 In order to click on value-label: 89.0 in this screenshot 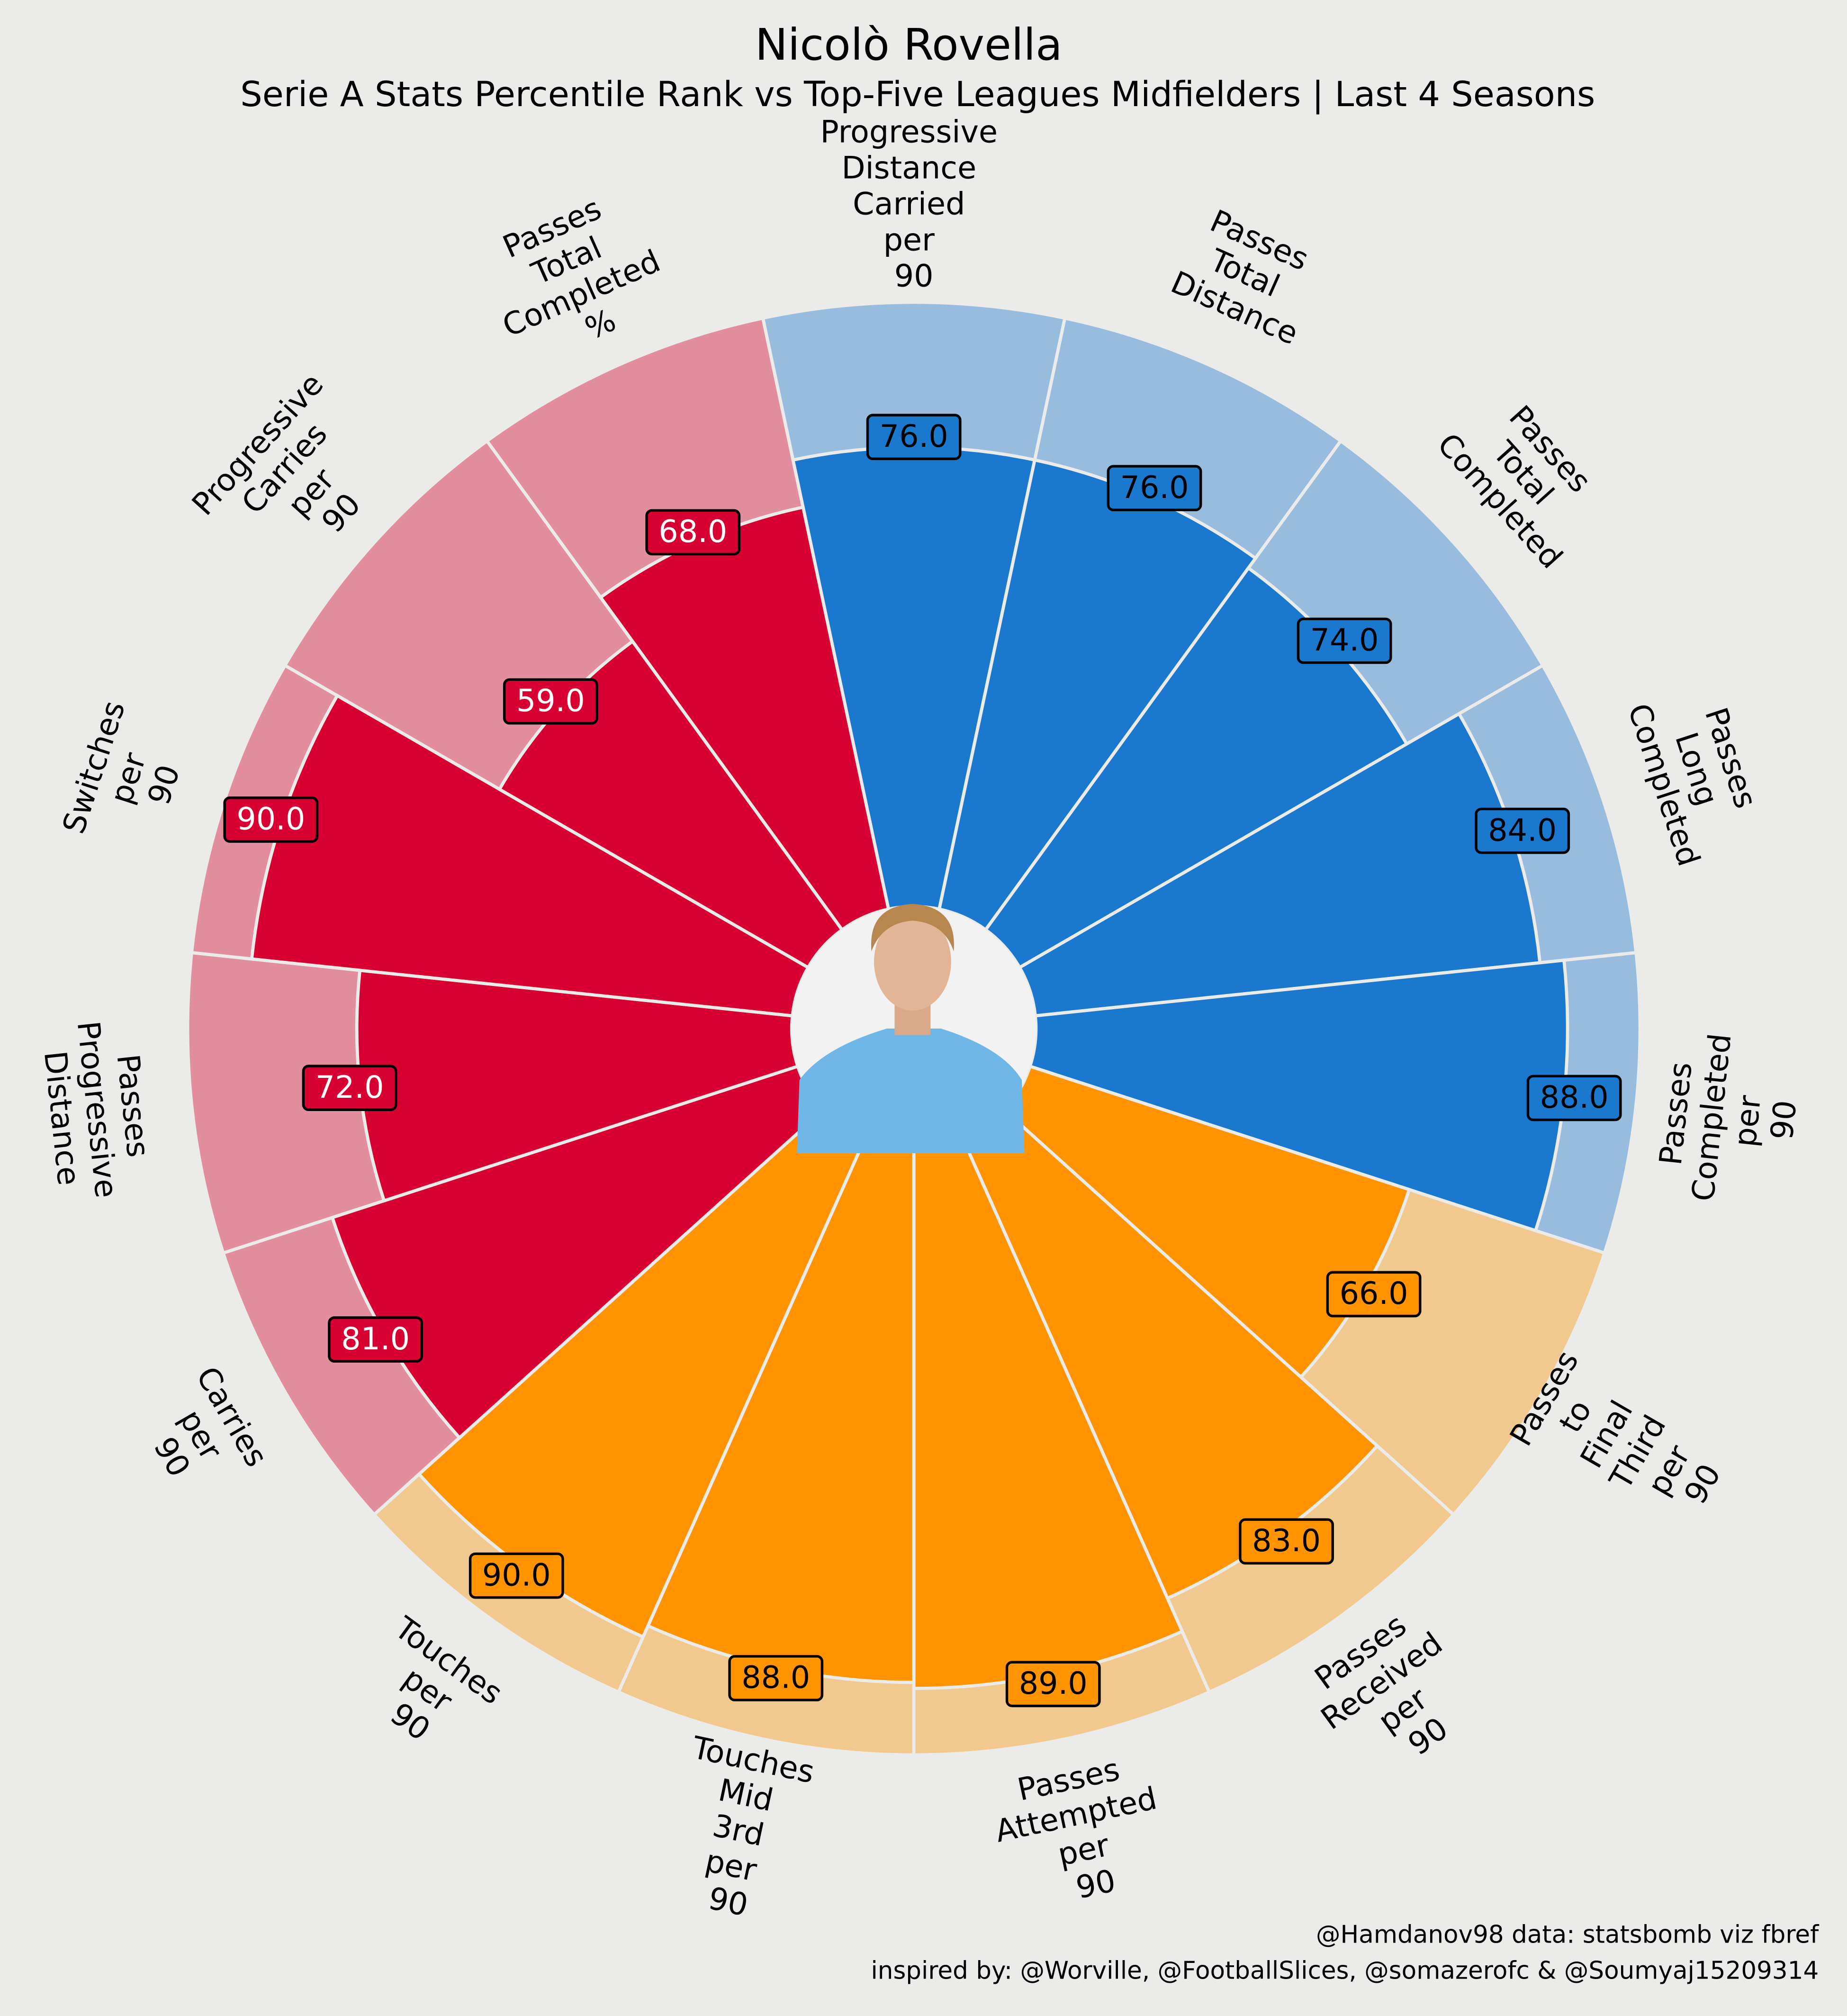, I will do `click(1053, 1683)`.